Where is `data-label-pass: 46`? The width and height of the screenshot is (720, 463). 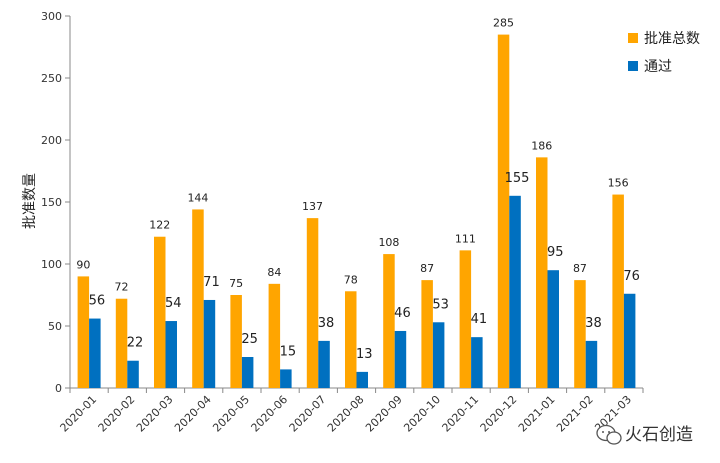 data-label-pass: 46 is located at coordinates (402, 313).